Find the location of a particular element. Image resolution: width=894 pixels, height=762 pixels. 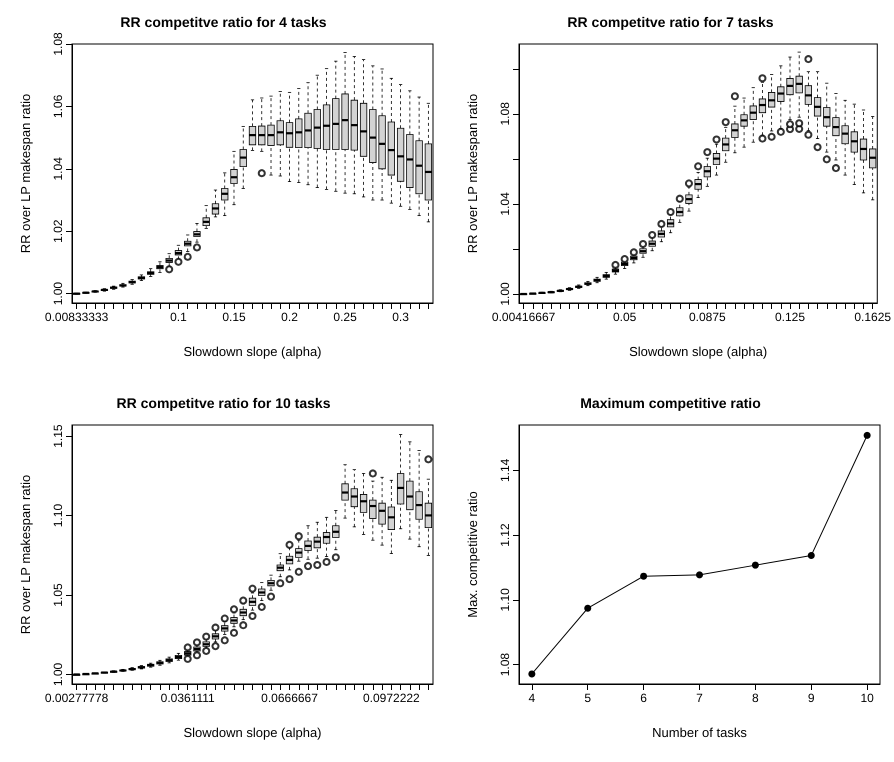

x-tick-label: 0.05 is located at coordinates (624, 317).